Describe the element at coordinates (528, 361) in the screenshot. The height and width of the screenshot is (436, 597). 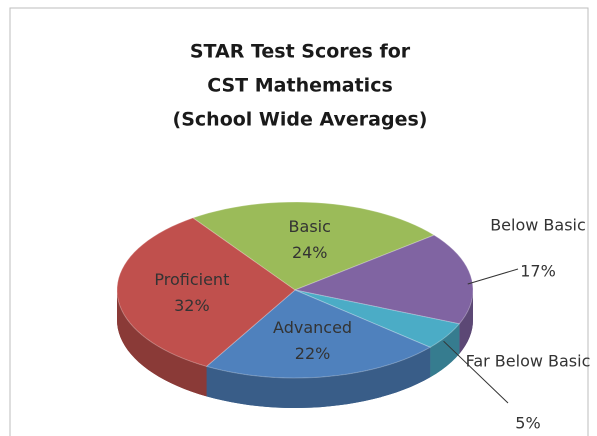
I see `category-label: Far Below Basic` at that location.